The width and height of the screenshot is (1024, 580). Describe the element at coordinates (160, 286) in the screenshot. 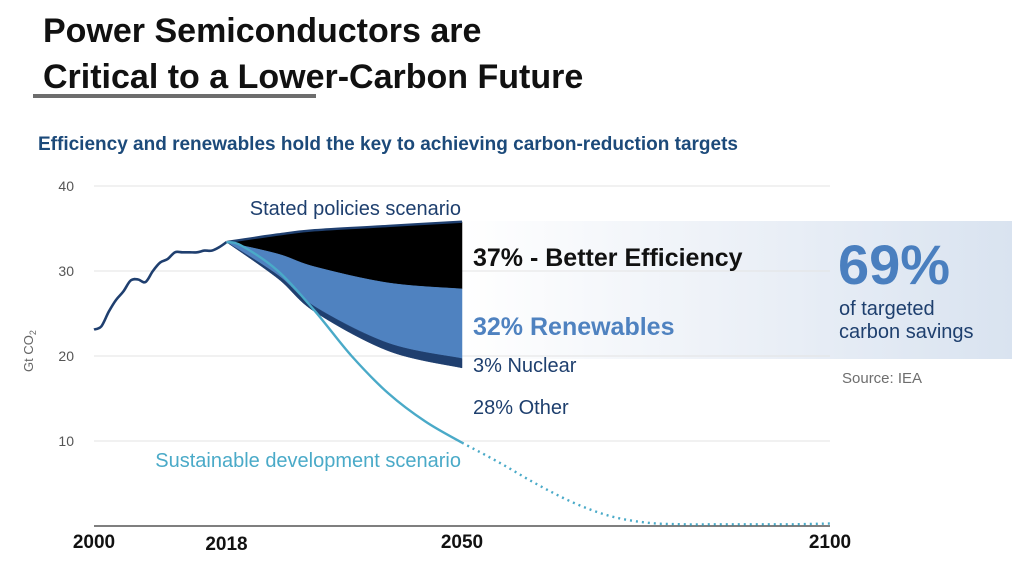

I see `historical-emissions-line` at that location.